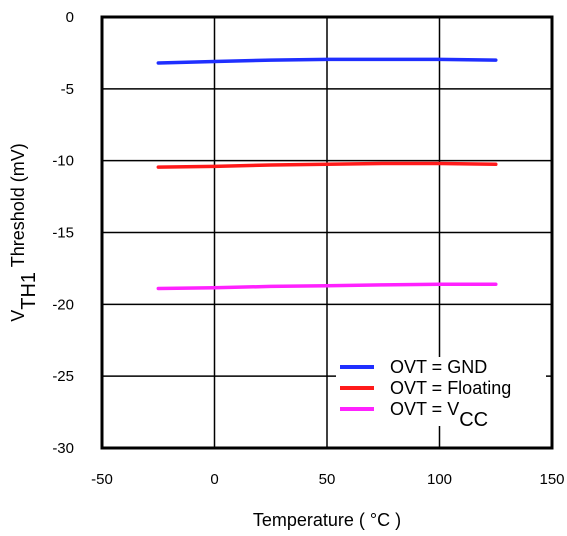 The image size is (567, 536). I want to click on x-tick-label: 100, so click(439, 479).